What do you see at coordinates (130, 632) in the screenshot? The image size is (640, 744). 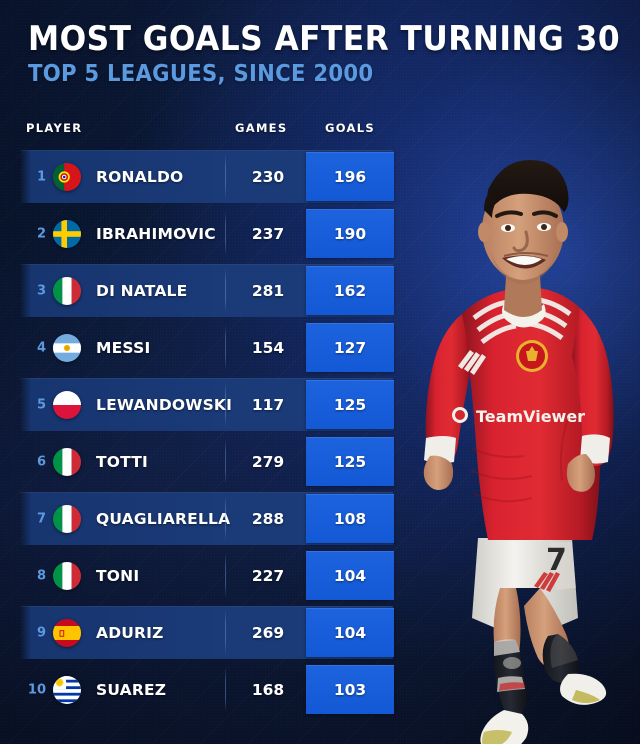 I see `player-name: ADURIZ` at bounding box center [130, 632].